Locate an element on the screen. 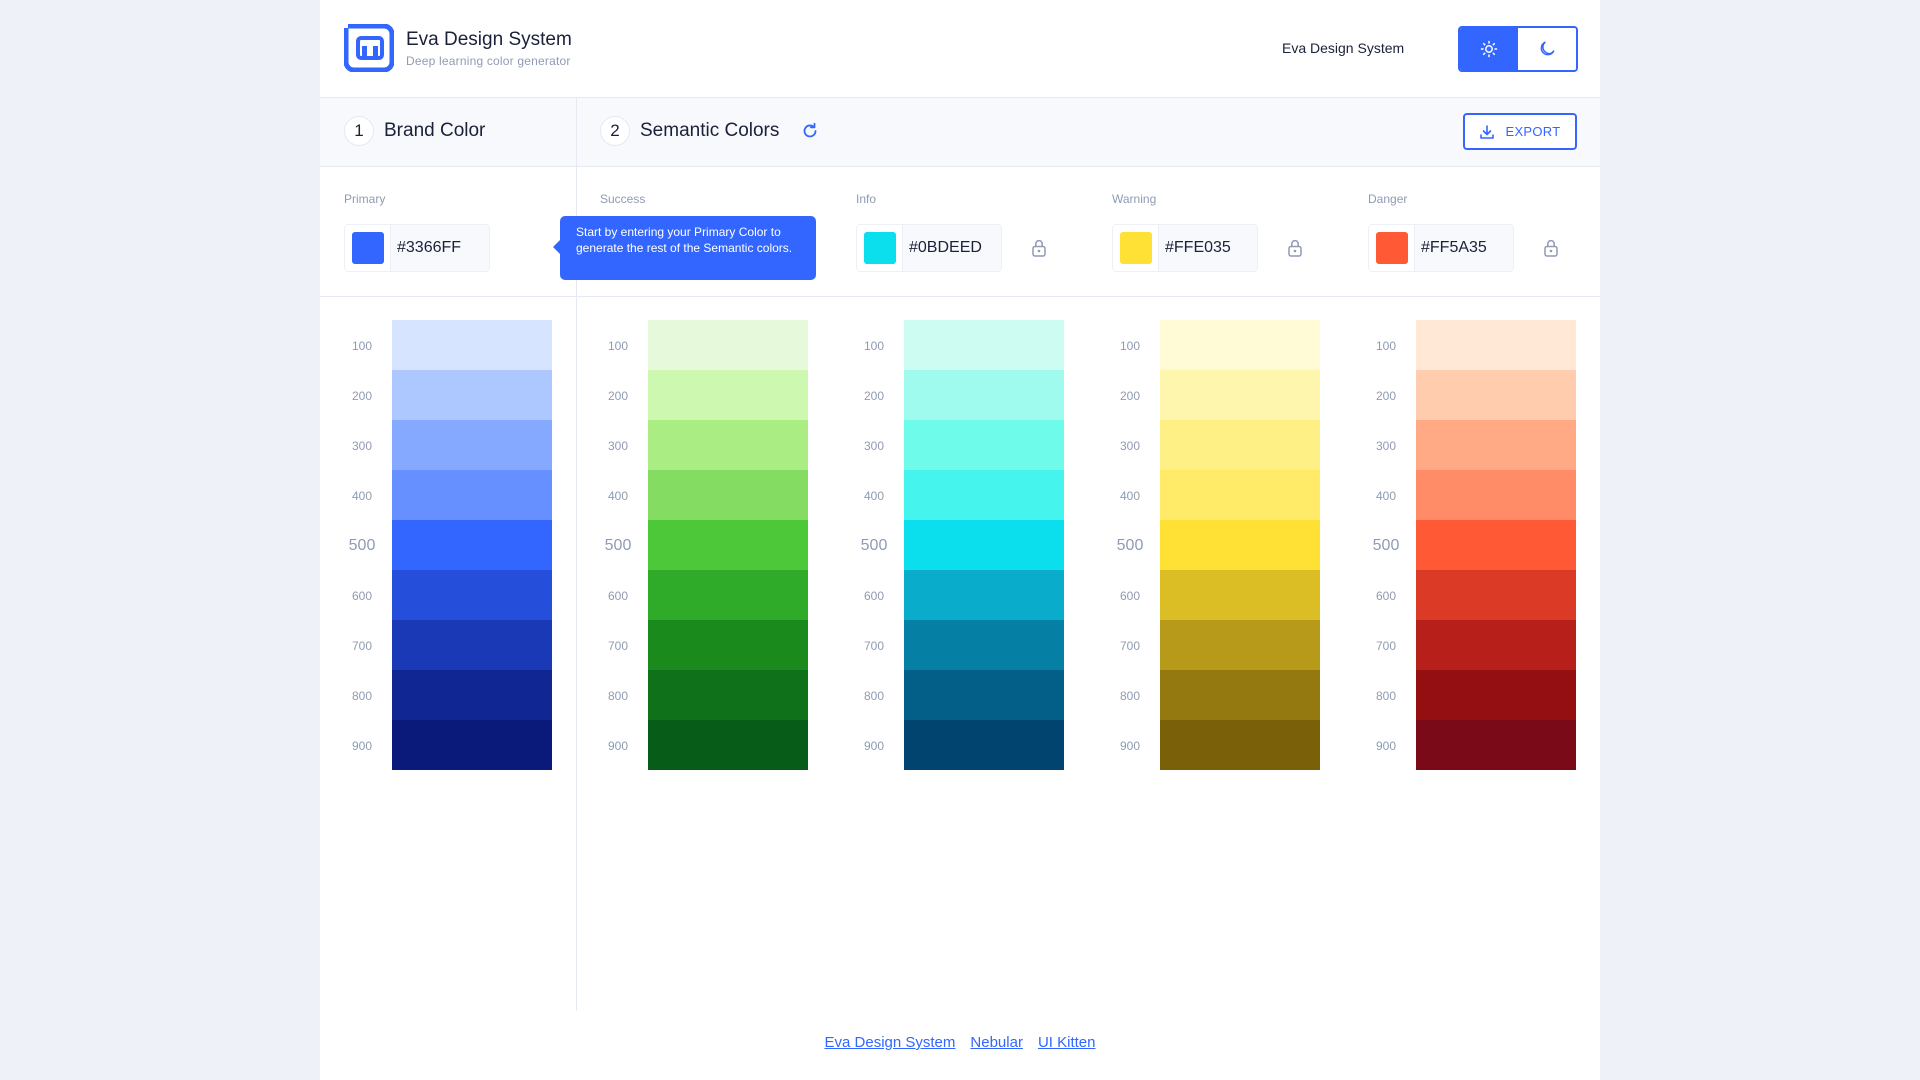 The width and height of the screenshot is (1920, 1080). brand-color-step: 1 Brand Color is located at coordinates (414, 131).